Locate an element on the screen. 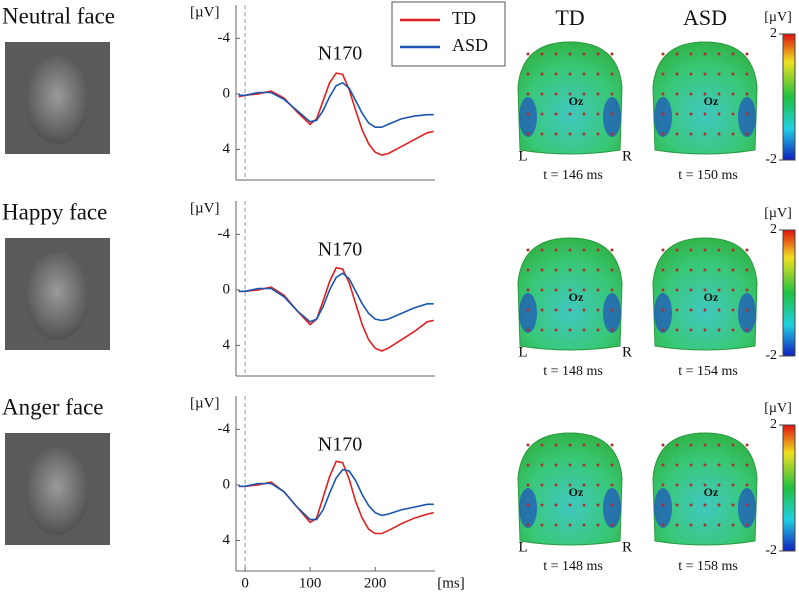  colorbar-unit: [µV] is located at coordinates (778, 17).